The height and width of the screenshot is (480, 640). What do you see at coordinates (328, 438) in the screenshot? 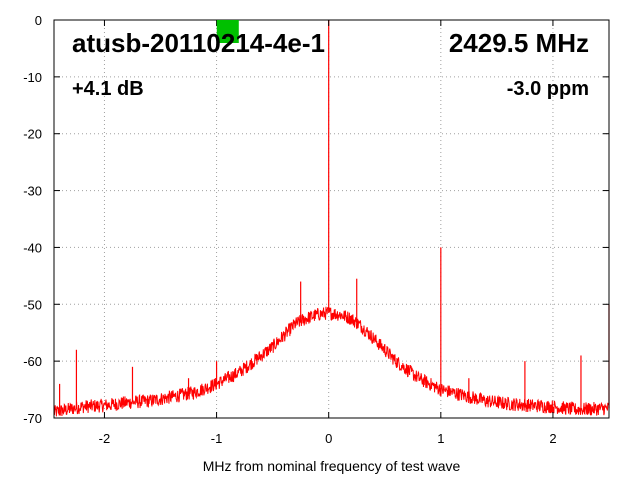
I see `x-tick-label: 0` at bounding box center [328, 438].